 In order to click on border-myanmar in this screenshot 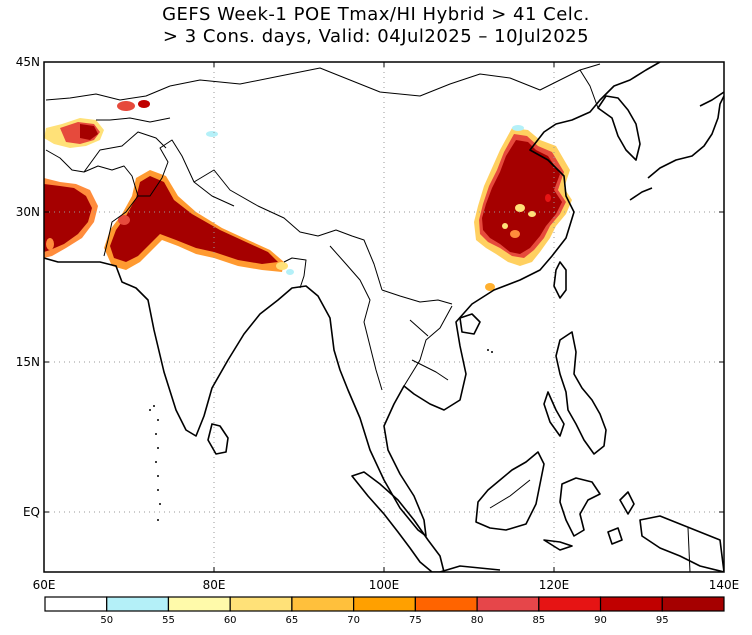, I will do `click(356, 318)`.